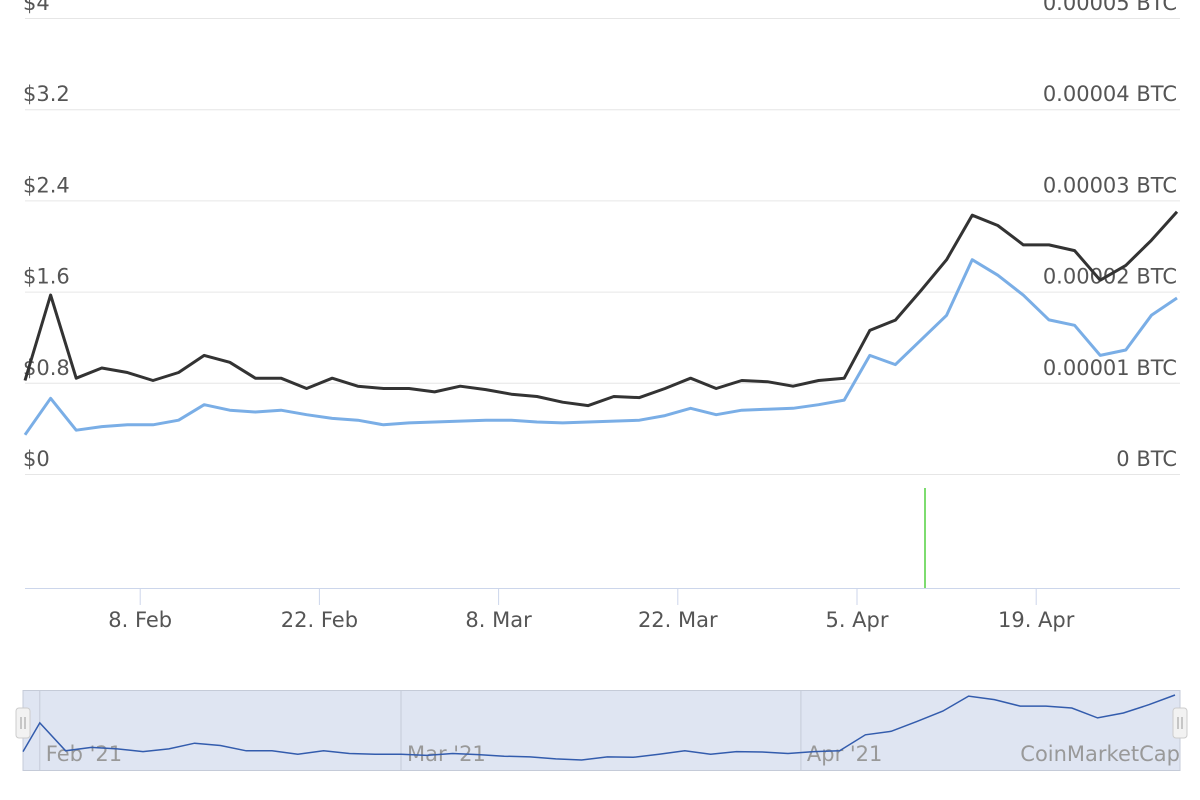 Image resolution: width=1200 pixels, height=800 pixels. I want to click on y-tick-label: $4, so click(36, 7).